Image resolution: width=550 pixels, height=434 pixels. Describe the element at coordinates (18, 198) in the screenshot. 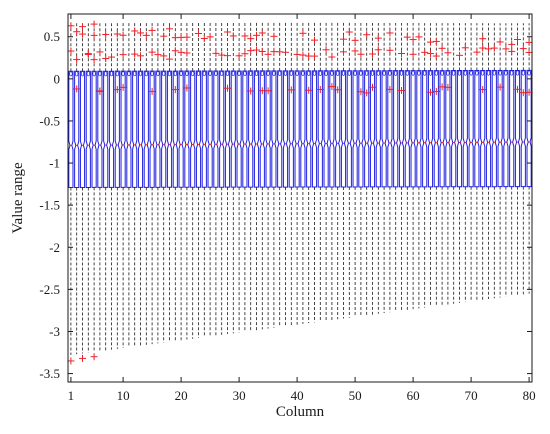

I see `y-axis-label: Value range` at that location.